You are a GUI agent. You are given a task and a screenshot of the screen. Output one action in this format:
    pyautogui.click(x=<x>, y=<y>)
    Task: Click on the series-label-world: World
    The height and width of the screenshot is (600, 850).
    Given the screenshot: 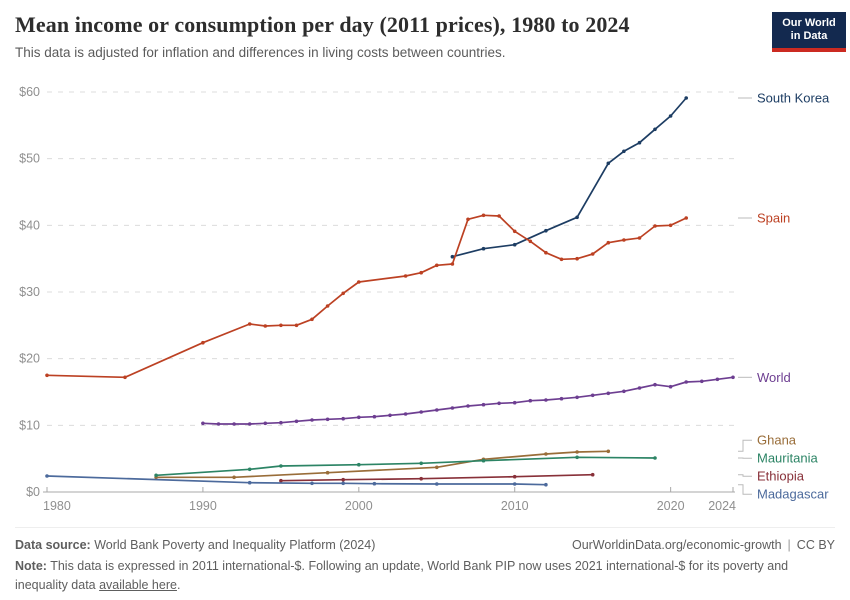 What is the action you would take?
    pyautogui.click(x=774, y=377)
    